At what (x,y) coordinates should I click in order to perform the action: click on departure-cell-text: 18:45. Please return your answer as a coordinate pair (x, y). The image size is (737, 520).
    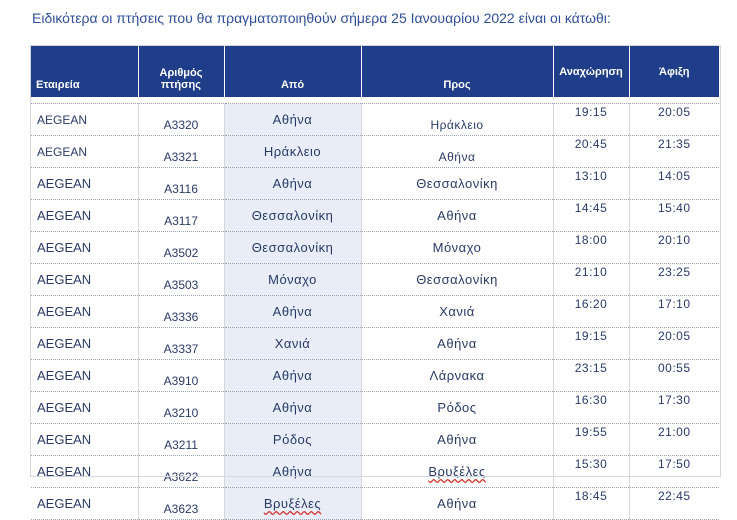
    Looking at the image, I should click on (591, 496).